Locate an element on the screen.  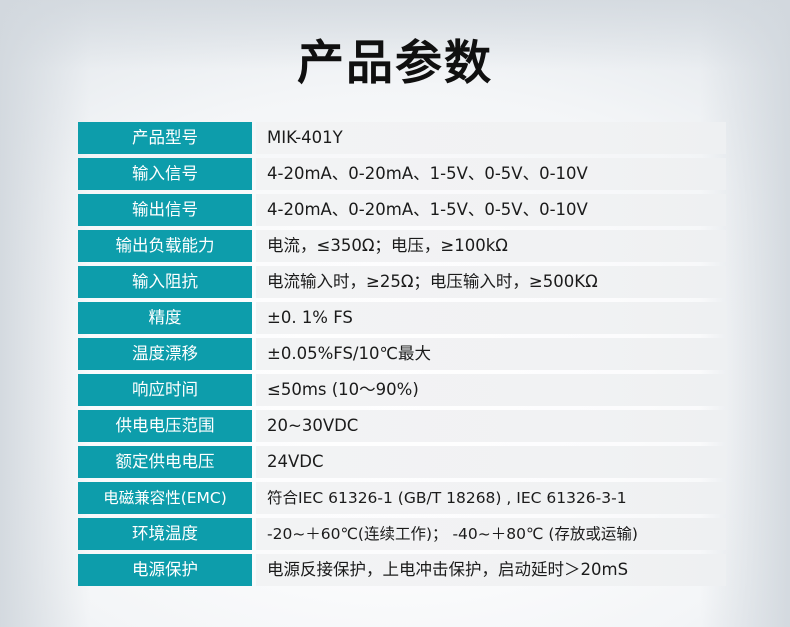
table-row: 输入阻抗 电流输入时，≥25Ω；电压输入时，≥500KΩ is located at coordinates (402, 282).